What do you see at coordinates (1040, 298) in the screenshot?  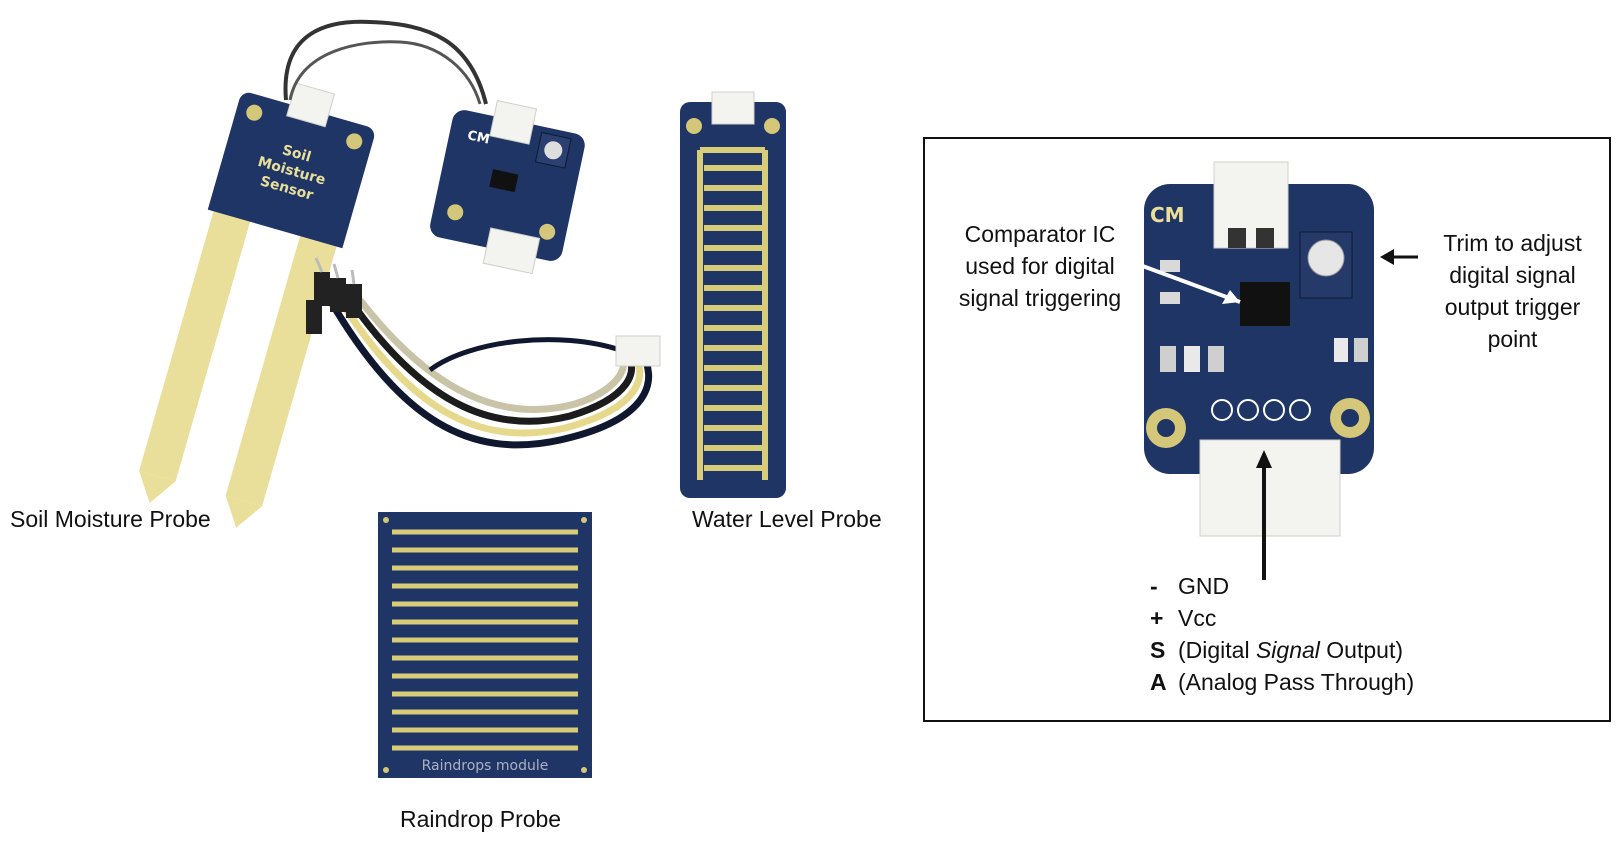 I see `comparator-callout-line: signal triggering` at bounding box center [1040, 298].